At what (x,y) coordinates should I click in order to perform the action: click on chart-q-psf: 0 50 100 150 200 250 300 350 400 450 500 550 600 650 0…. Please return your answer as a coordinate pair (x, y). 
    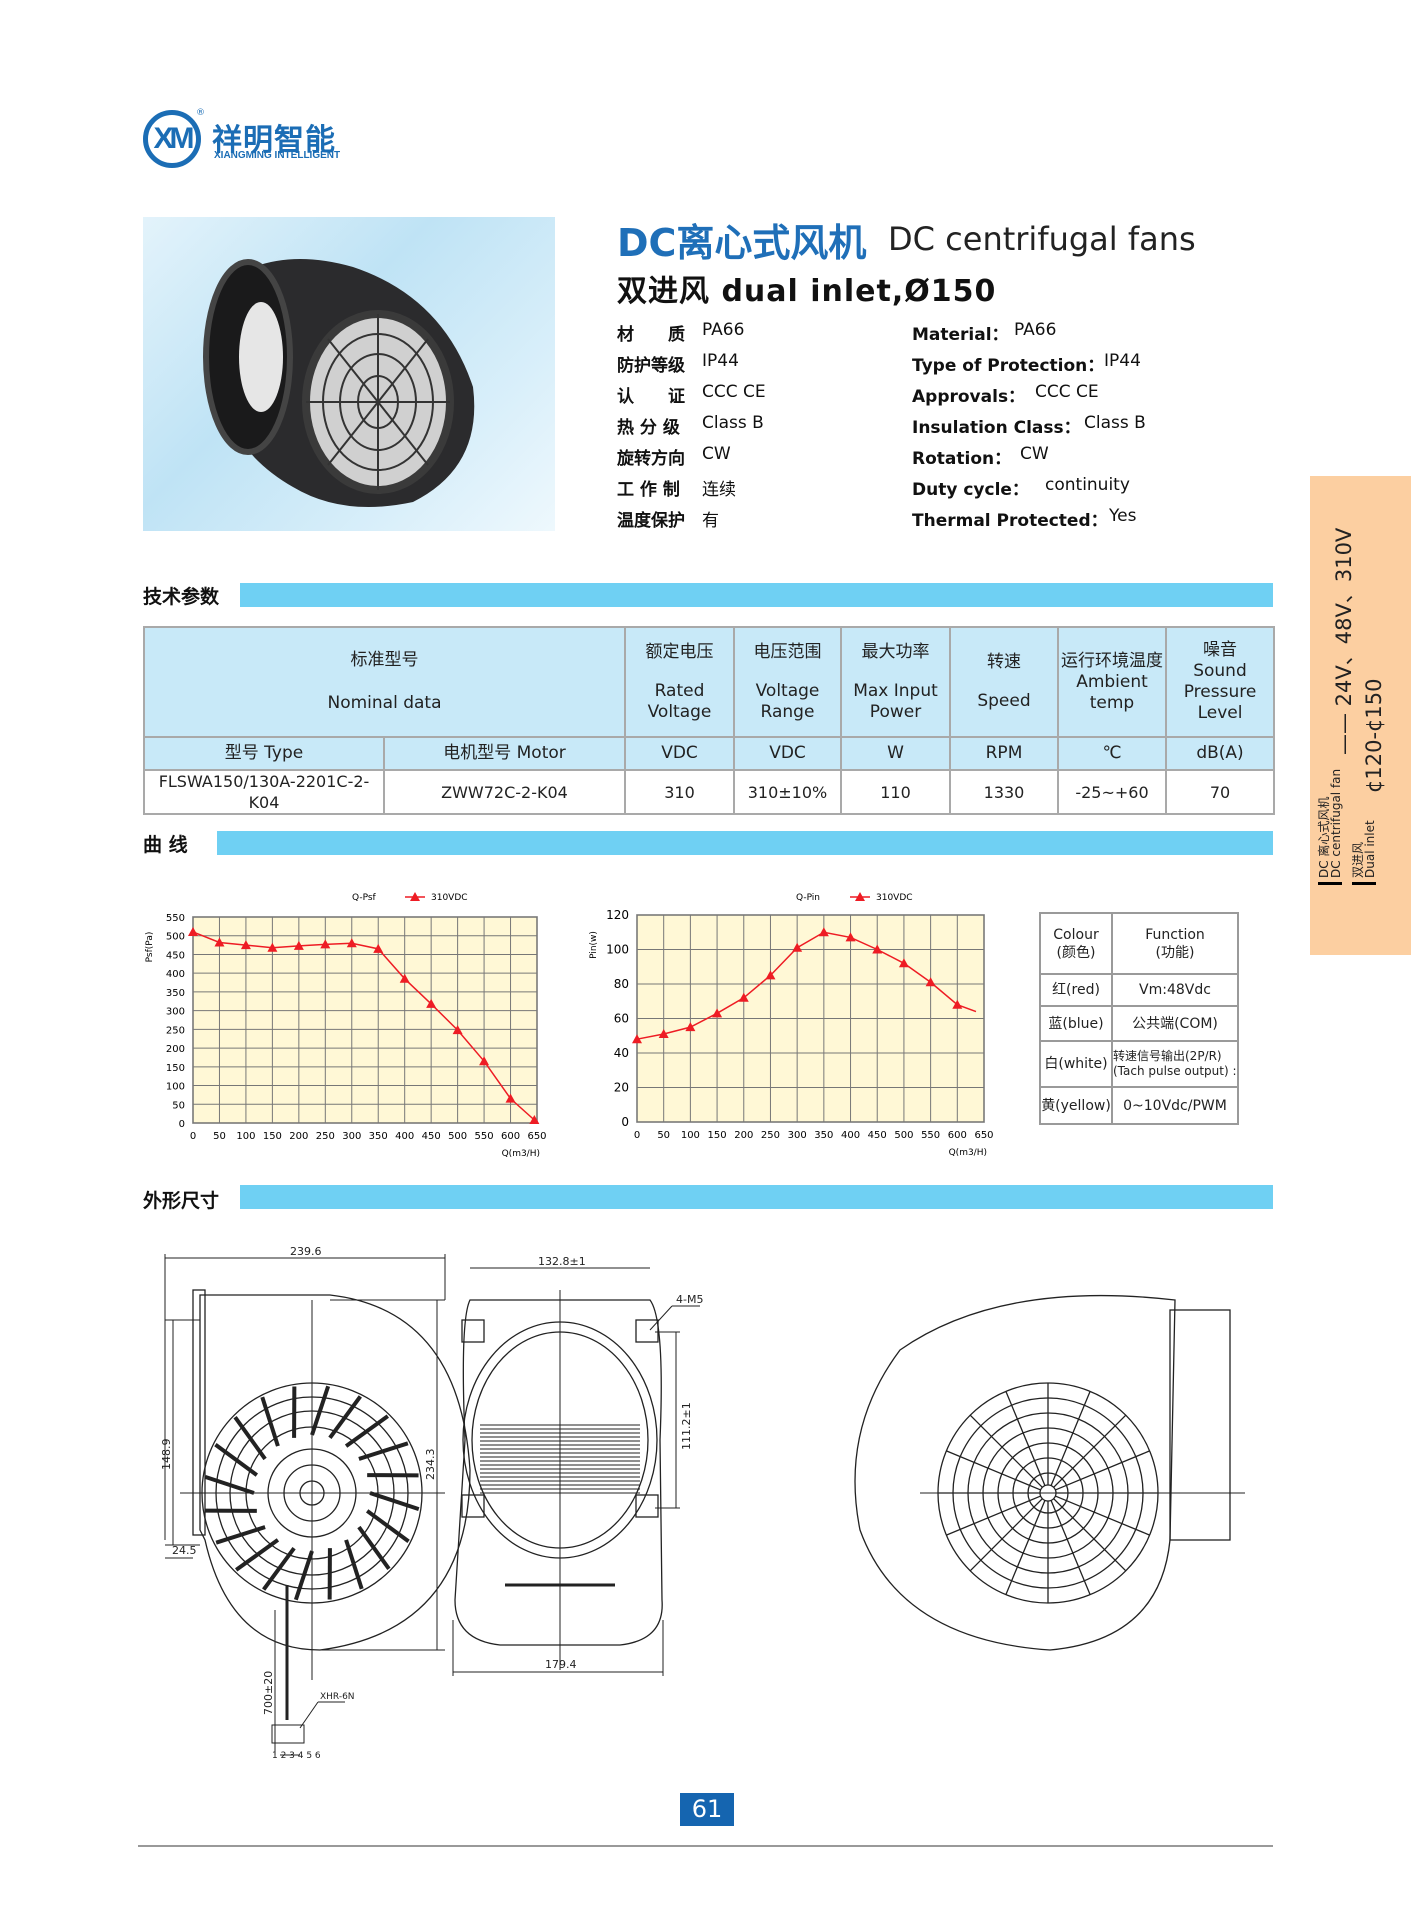
    Looking at the image, I should click on (346, 1025).